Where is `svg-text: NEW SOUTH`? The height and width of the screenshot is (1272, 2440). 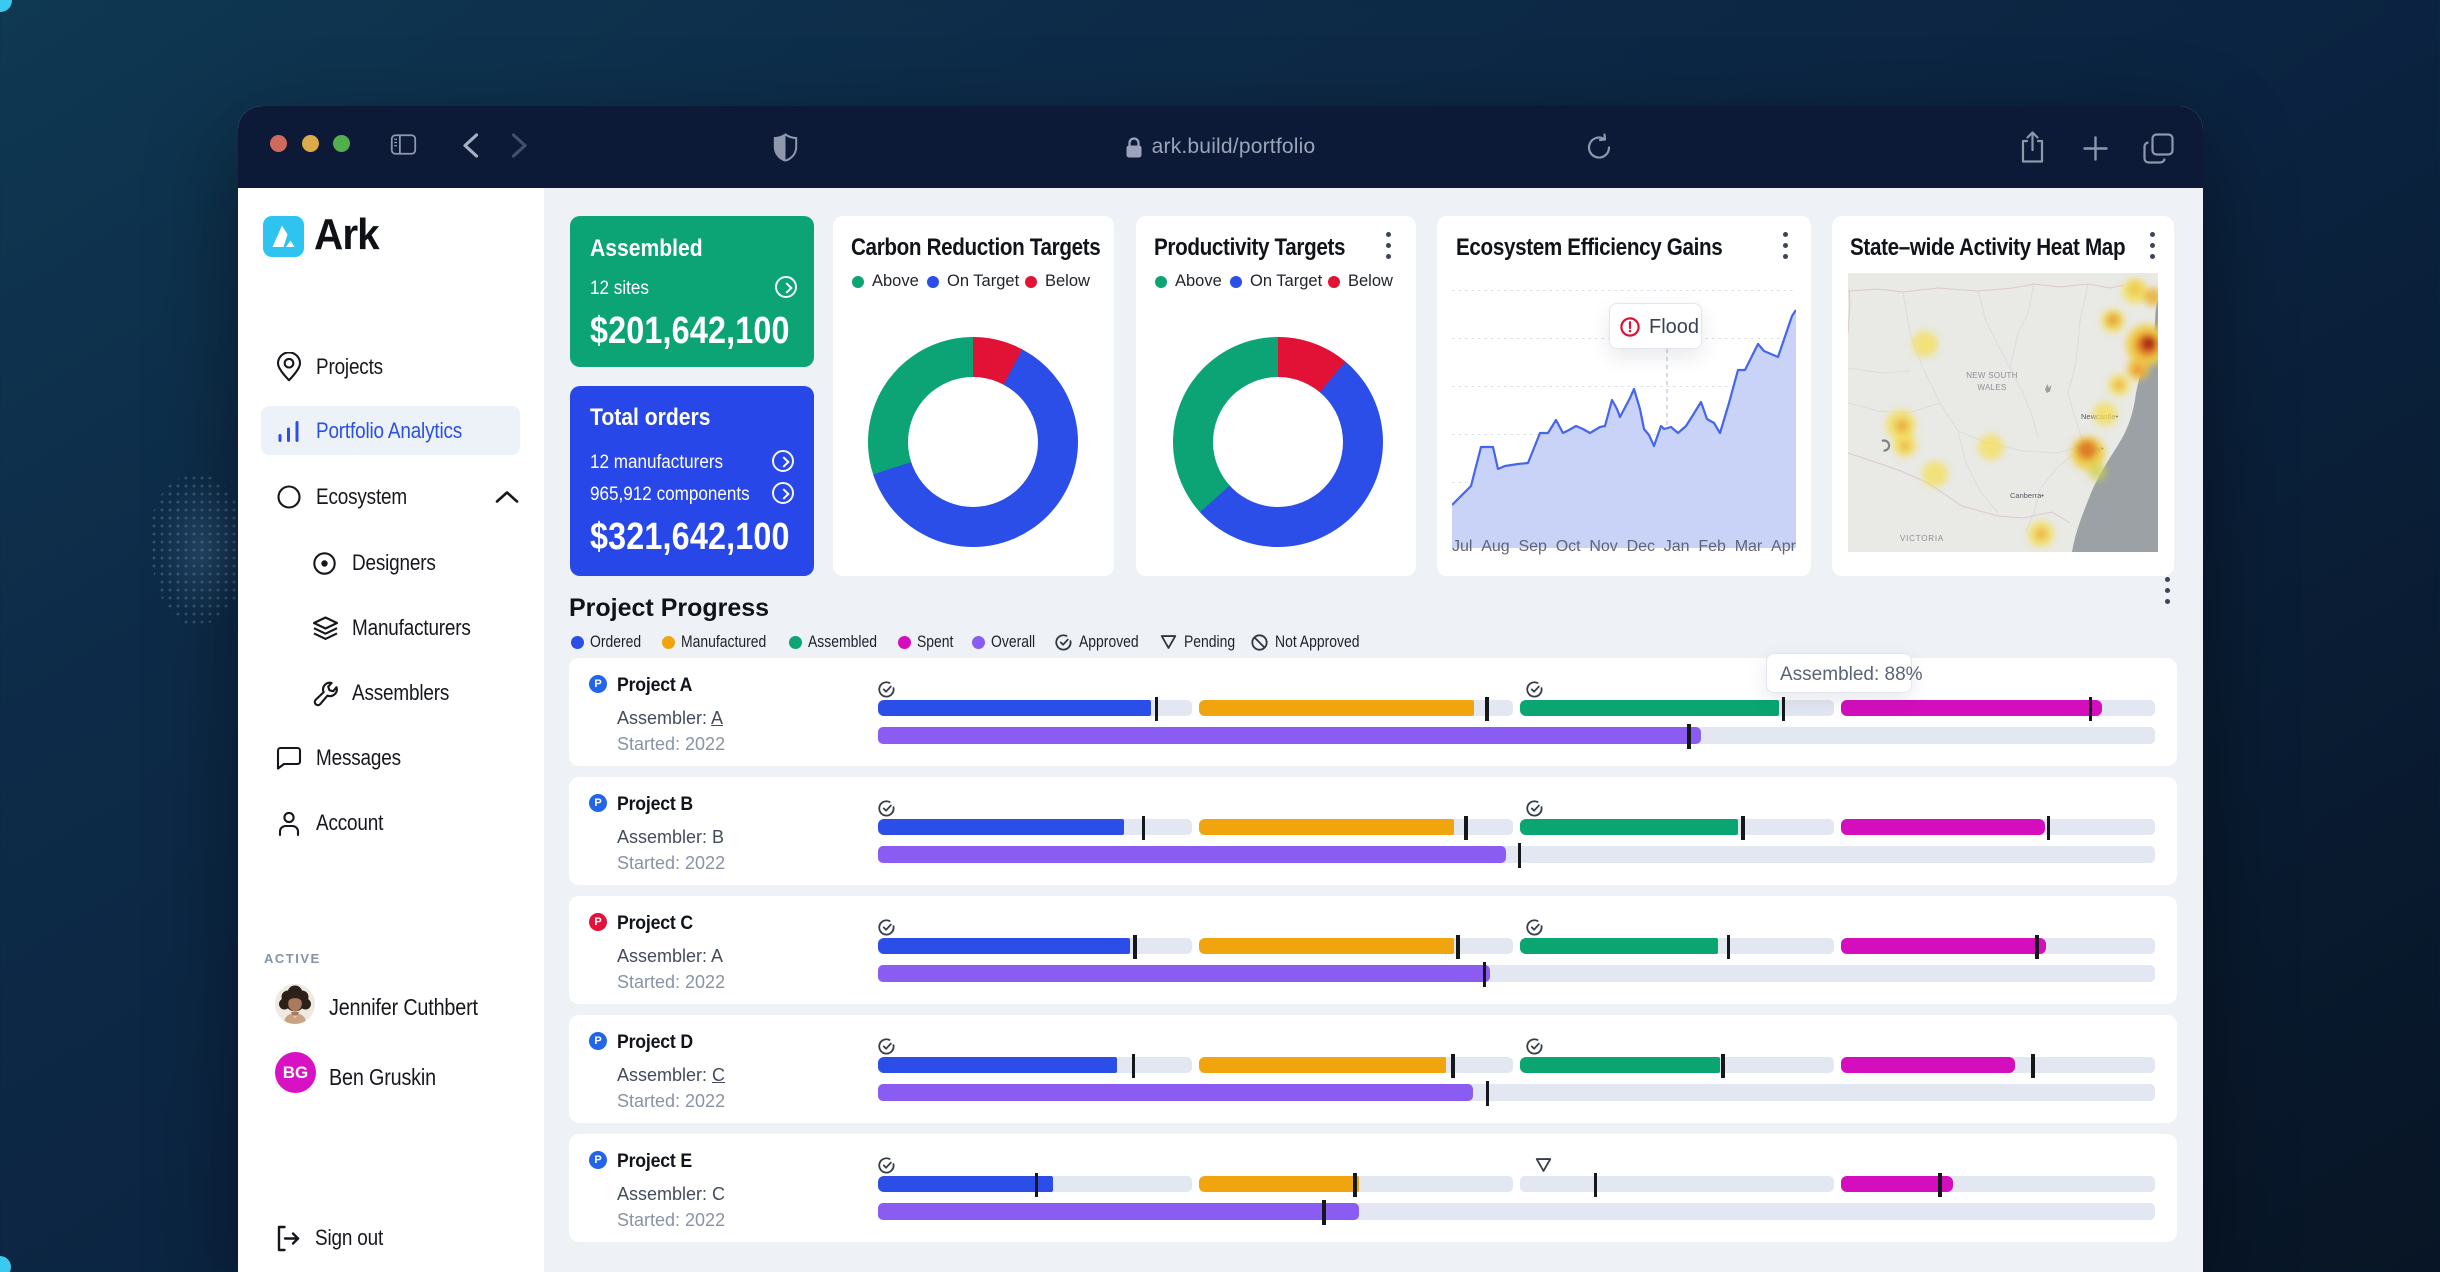 svg-text: NEW SOUTH is located at coordinates (1992, 375).